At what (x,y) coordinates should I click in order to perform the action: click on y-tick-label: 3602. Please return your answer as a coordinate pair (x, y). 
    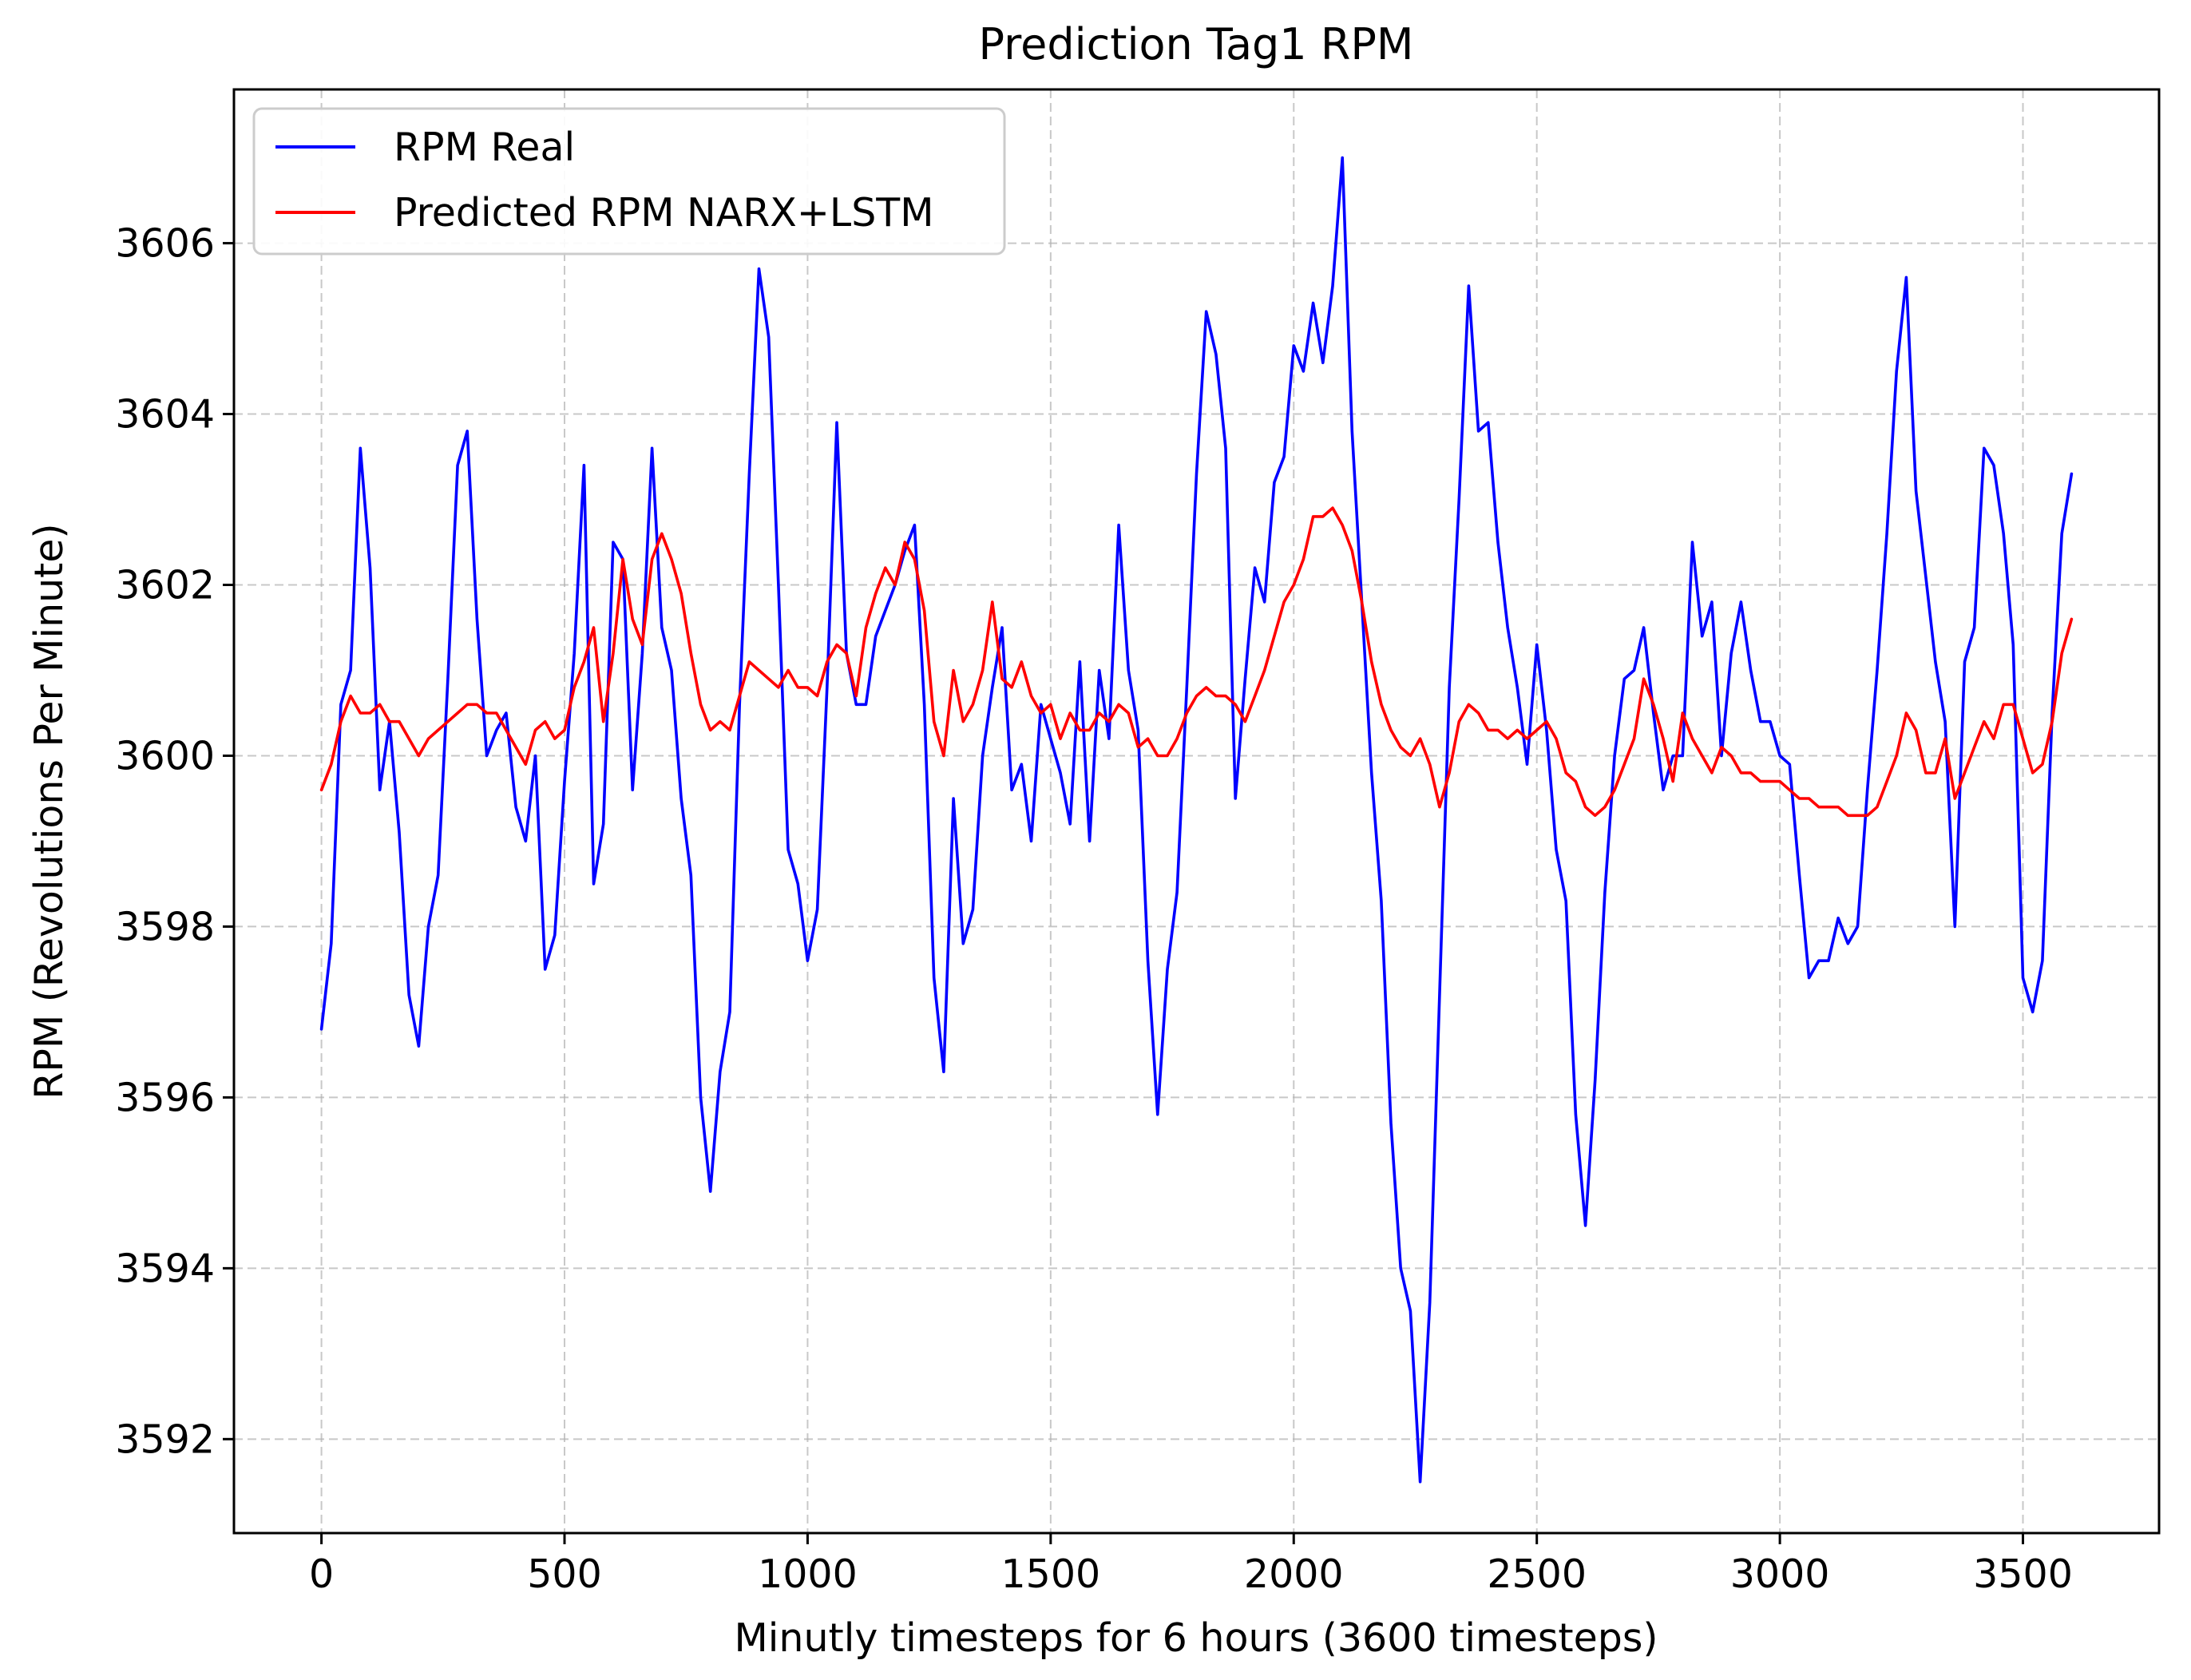
    Looking at the image, I should click on (165, 585).